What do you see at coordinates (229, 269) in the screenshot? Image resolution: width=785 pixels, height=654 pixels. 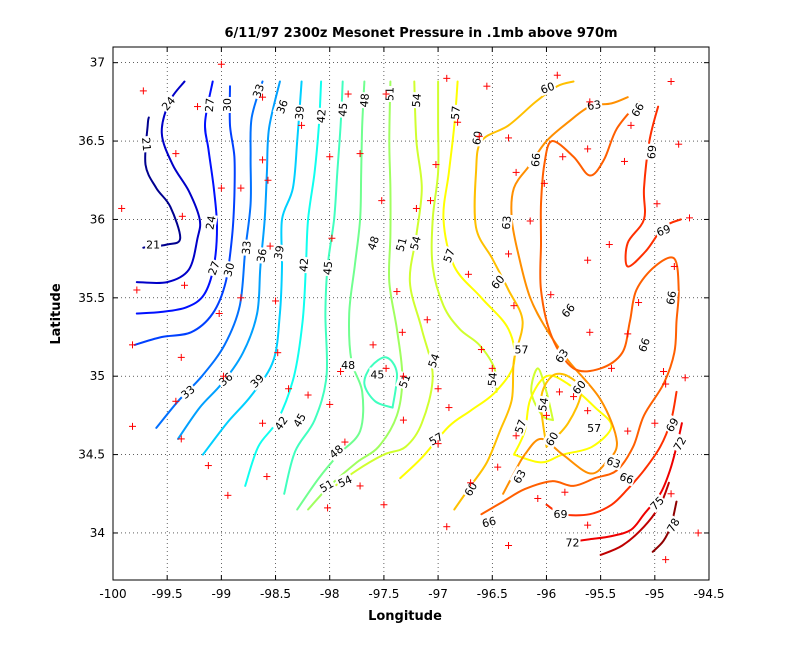 I see `contour-label: 30` at bounding box center [229, 269].